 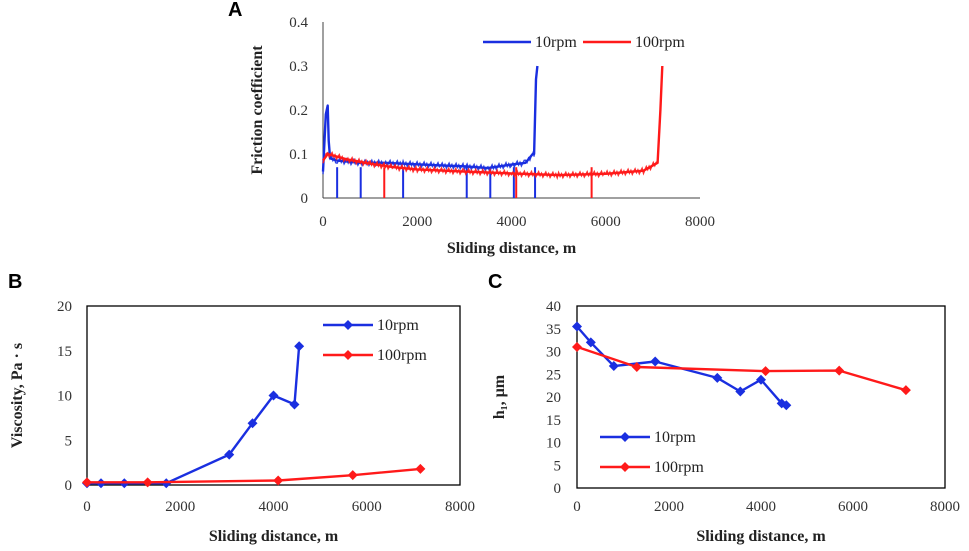 I want to click on y-axis-title: h₁, µm, so click(x=499, y=396).